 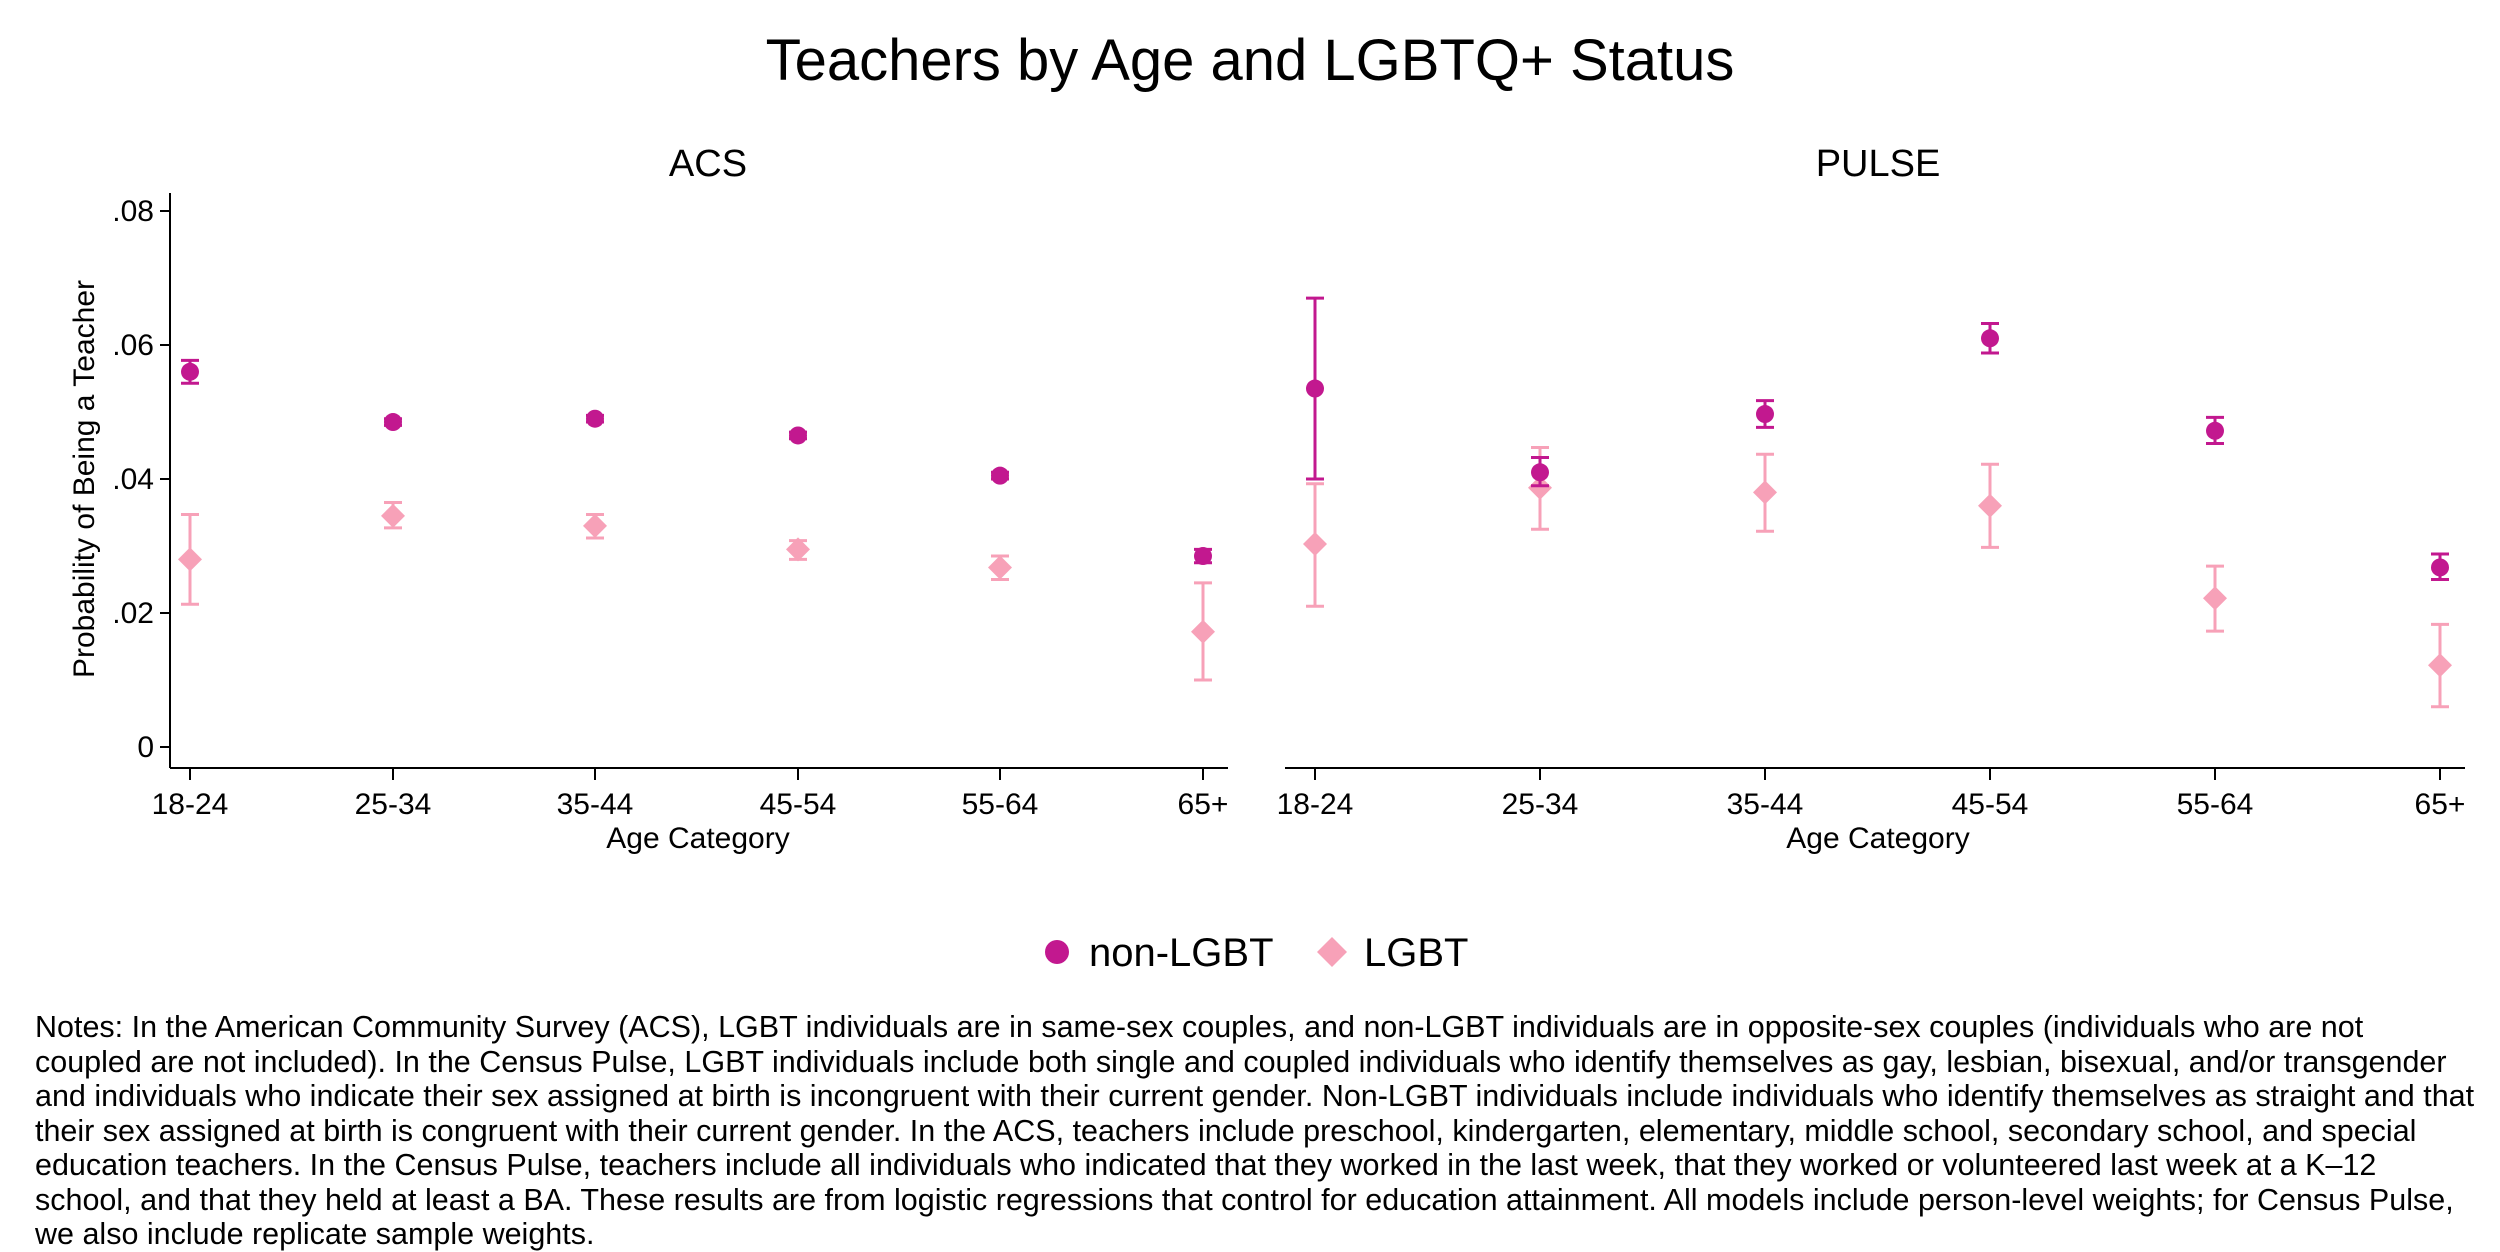 I want to click on y-tick-label: 0, so click(x=145, y=747).